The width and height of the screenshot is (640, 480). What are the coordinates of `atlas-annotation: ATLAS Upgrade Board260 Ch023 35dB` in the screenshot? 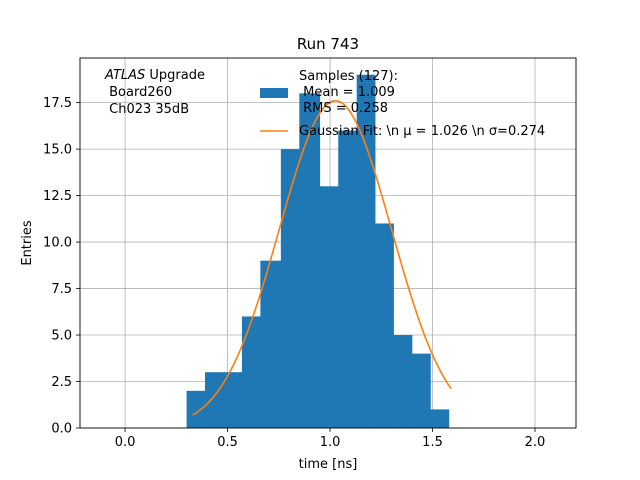 It's located at (154, 92).